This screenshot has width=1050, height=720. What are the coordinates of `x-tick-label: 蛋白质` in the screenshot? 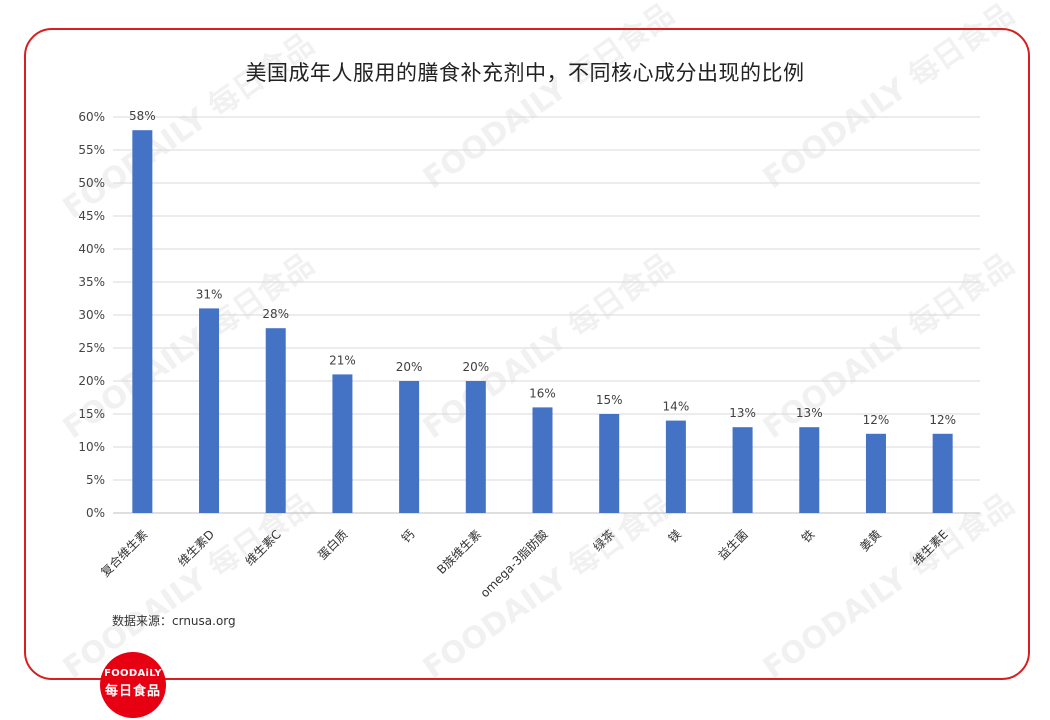 It's located at (332, 545).